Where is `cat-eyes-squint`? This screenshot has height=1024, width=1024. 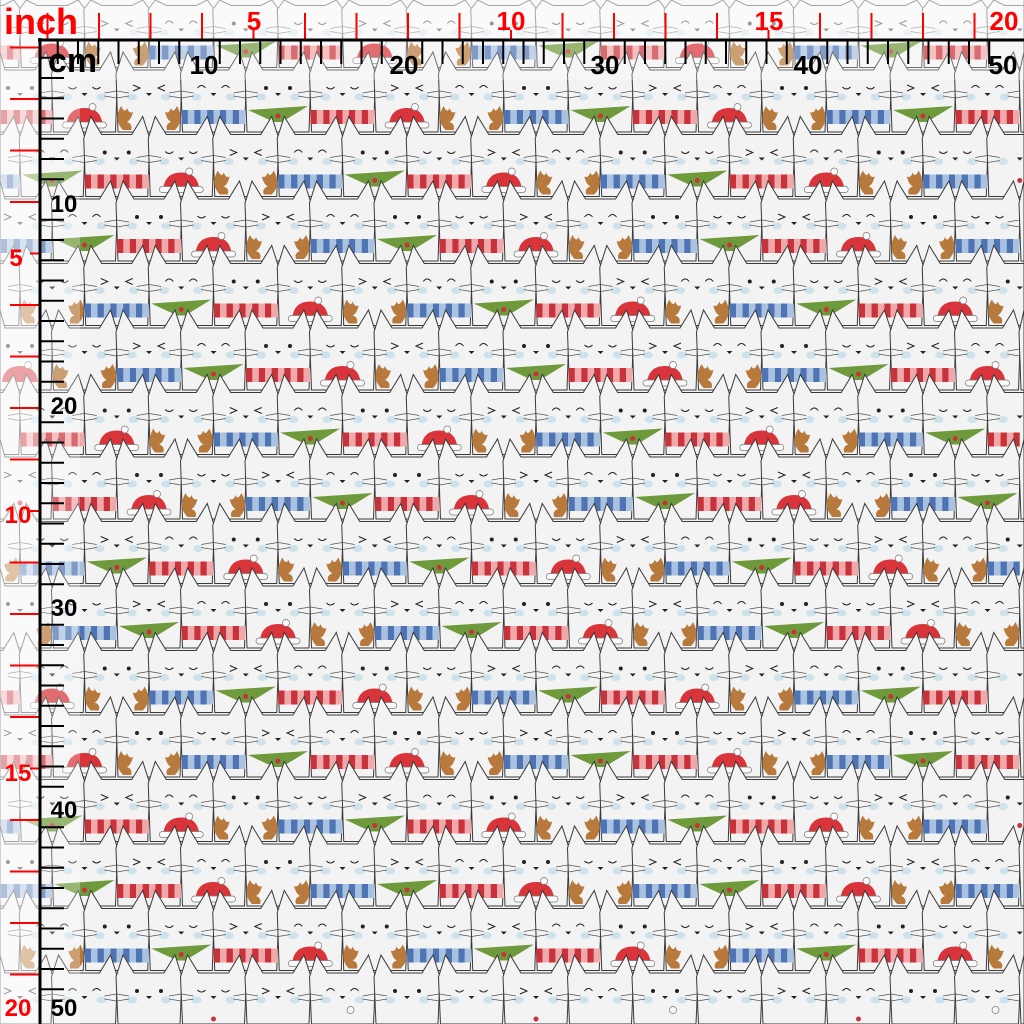 cat-eyes-squint is located at coordinates (794, 217).